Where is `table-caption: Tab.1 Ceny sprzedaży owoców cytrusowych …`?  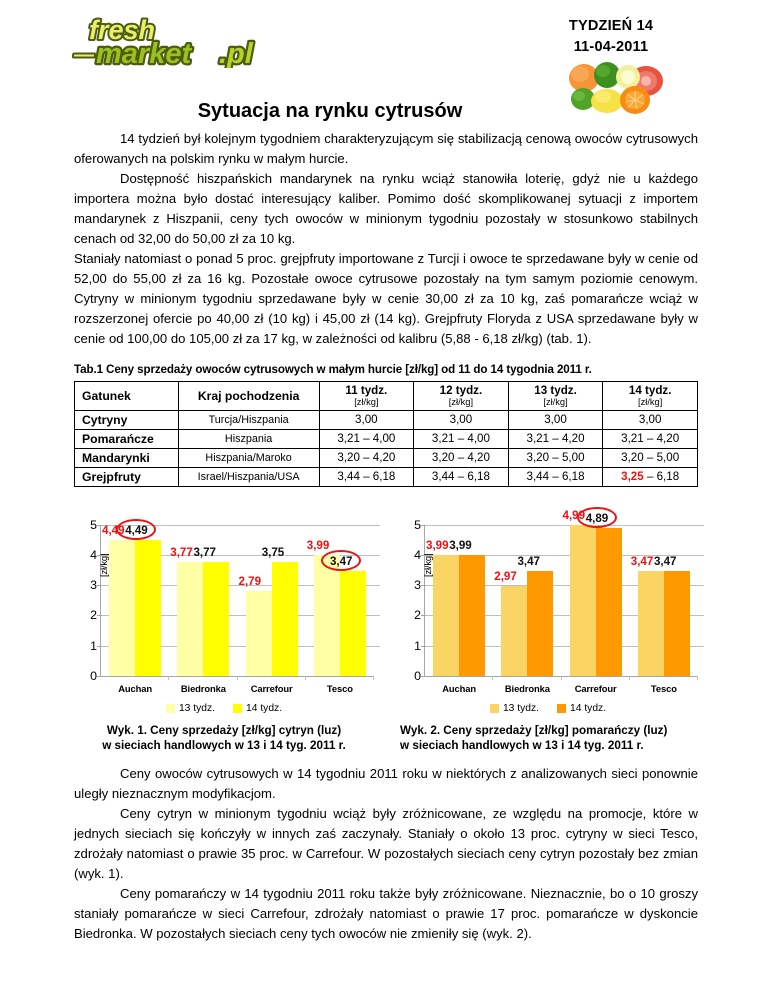
table-caption: Tab.1 Ceny sprzedaży owoców cytrusowych … is located at coordinates (333, 370).